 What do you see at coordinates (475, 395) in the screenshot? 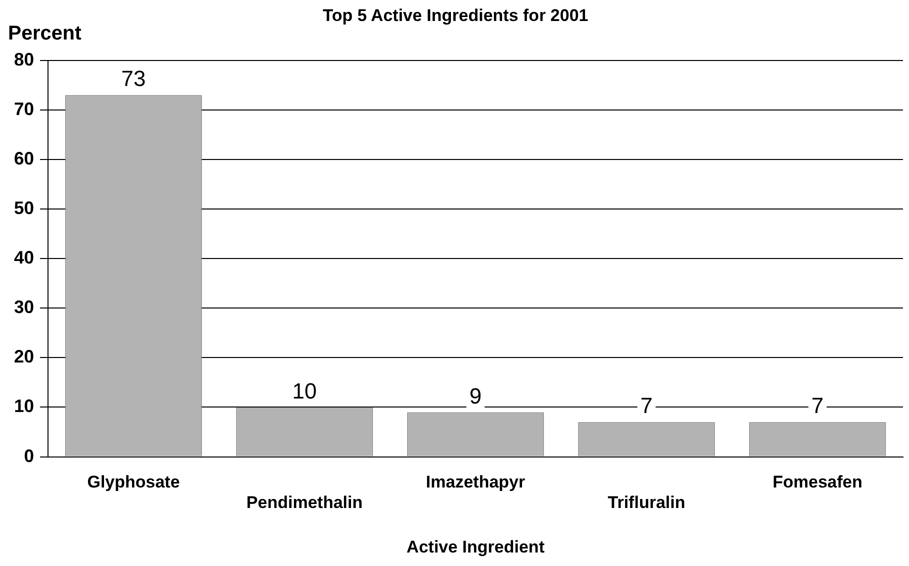
I see `data-label: 9` at bounding box center [475, 395].